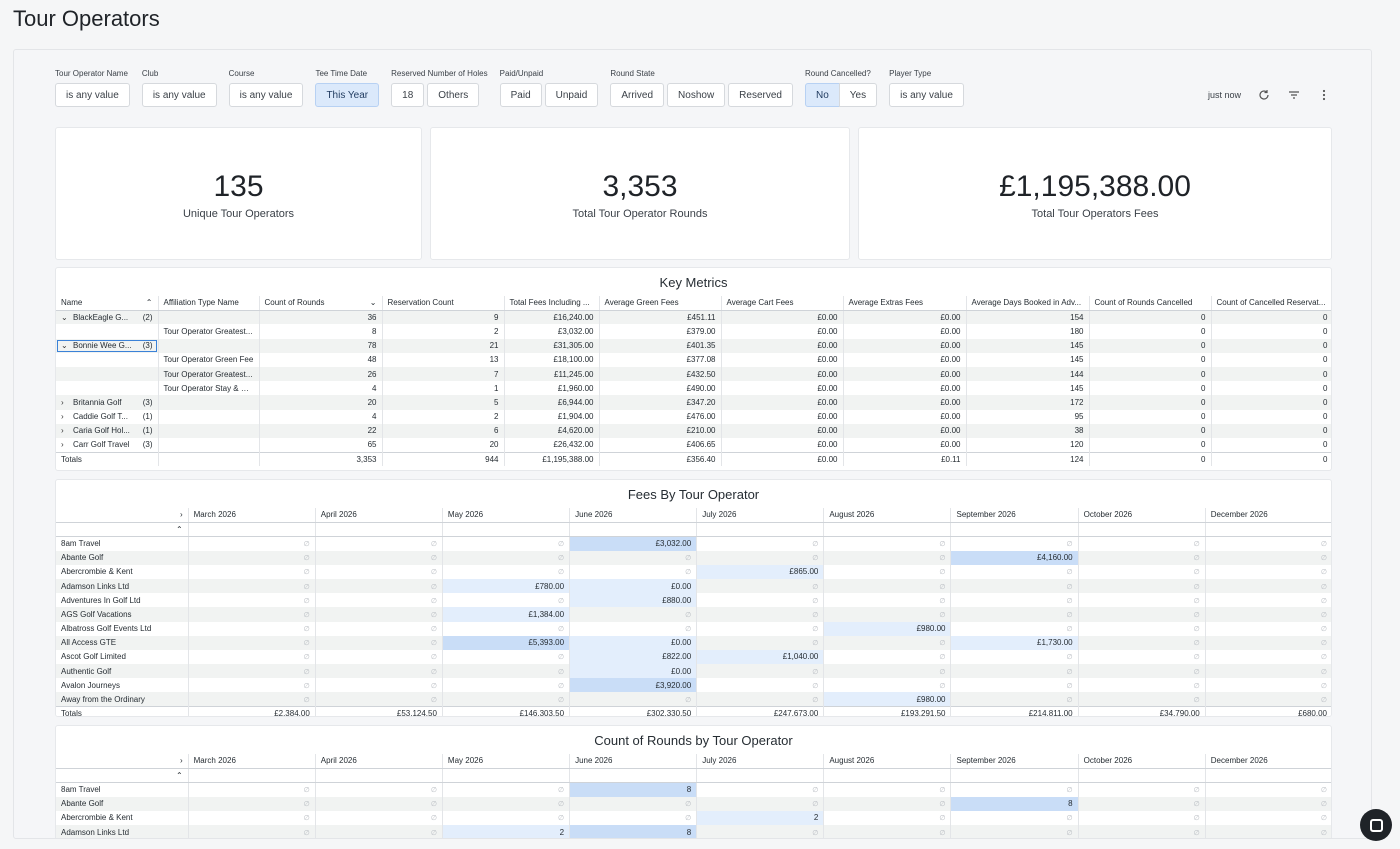  What do you see at coordinates (453, 95) in the screenshot?
I see `filter-option-others: Others` at bounding box center [453, 95].